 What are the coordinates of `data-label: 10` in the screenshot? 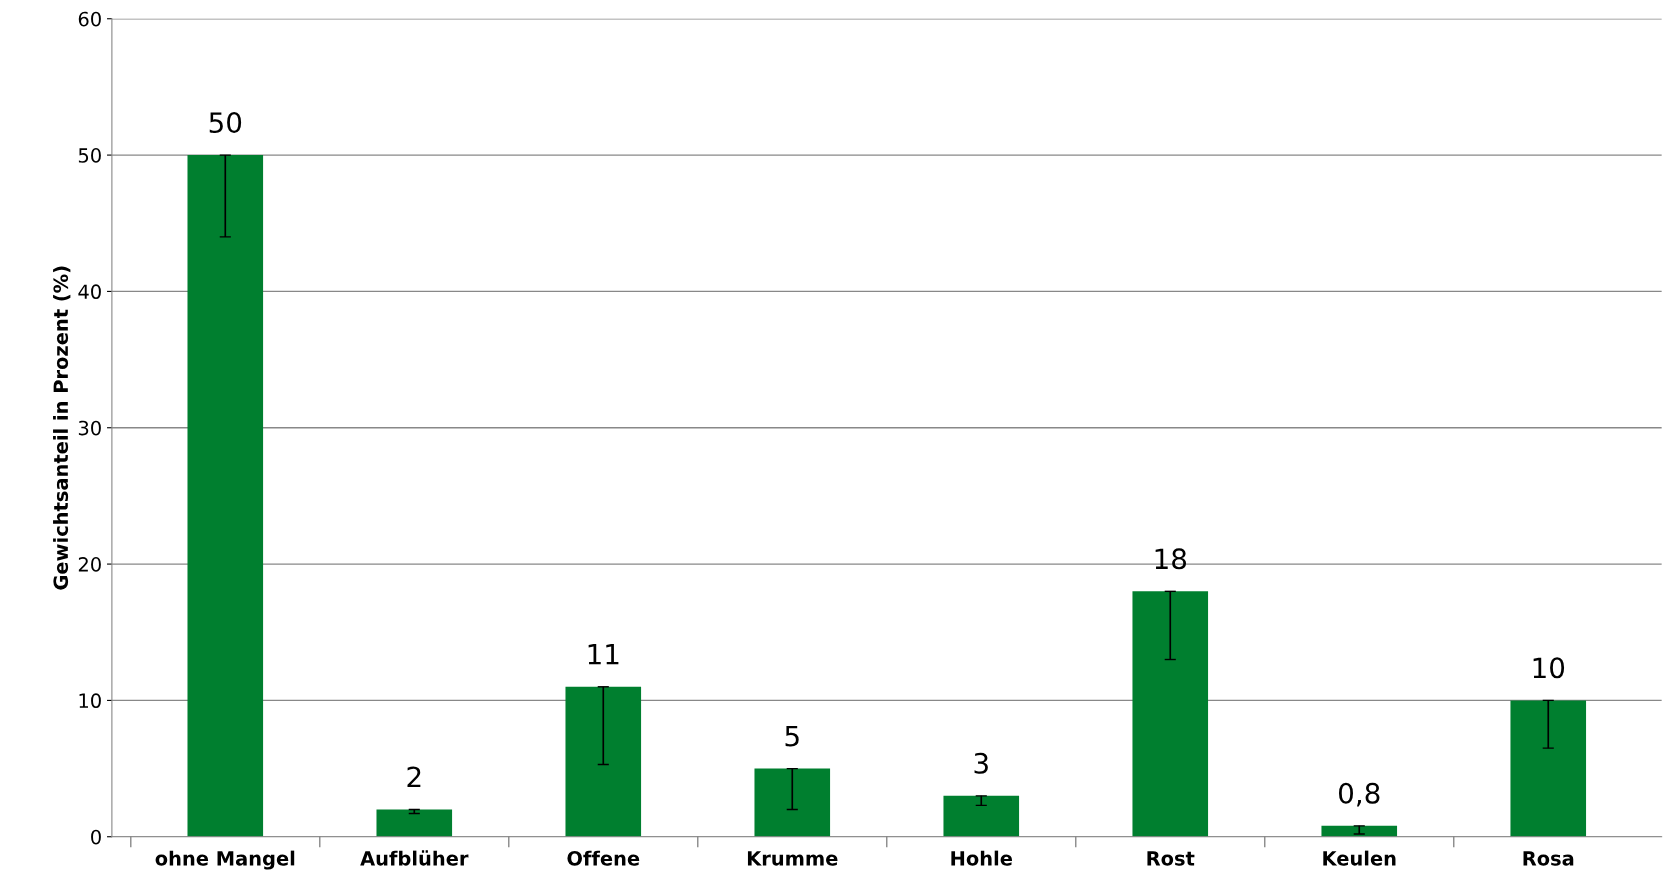 It's located at (1549, 668).